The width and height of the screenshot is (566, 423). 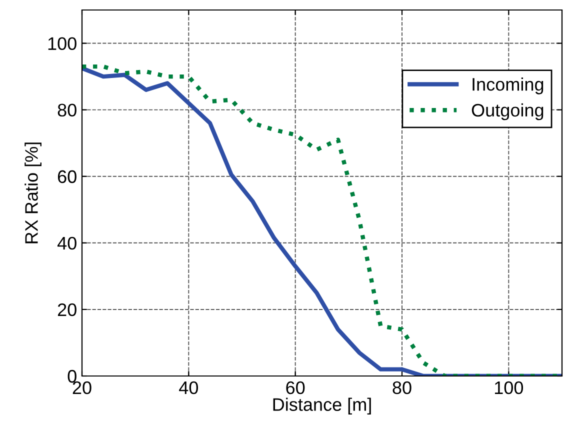 What do you see at coordinates (82, 387) in the screenshot?
I see `x-tick-label: 20` at bounding box center [82, 387].